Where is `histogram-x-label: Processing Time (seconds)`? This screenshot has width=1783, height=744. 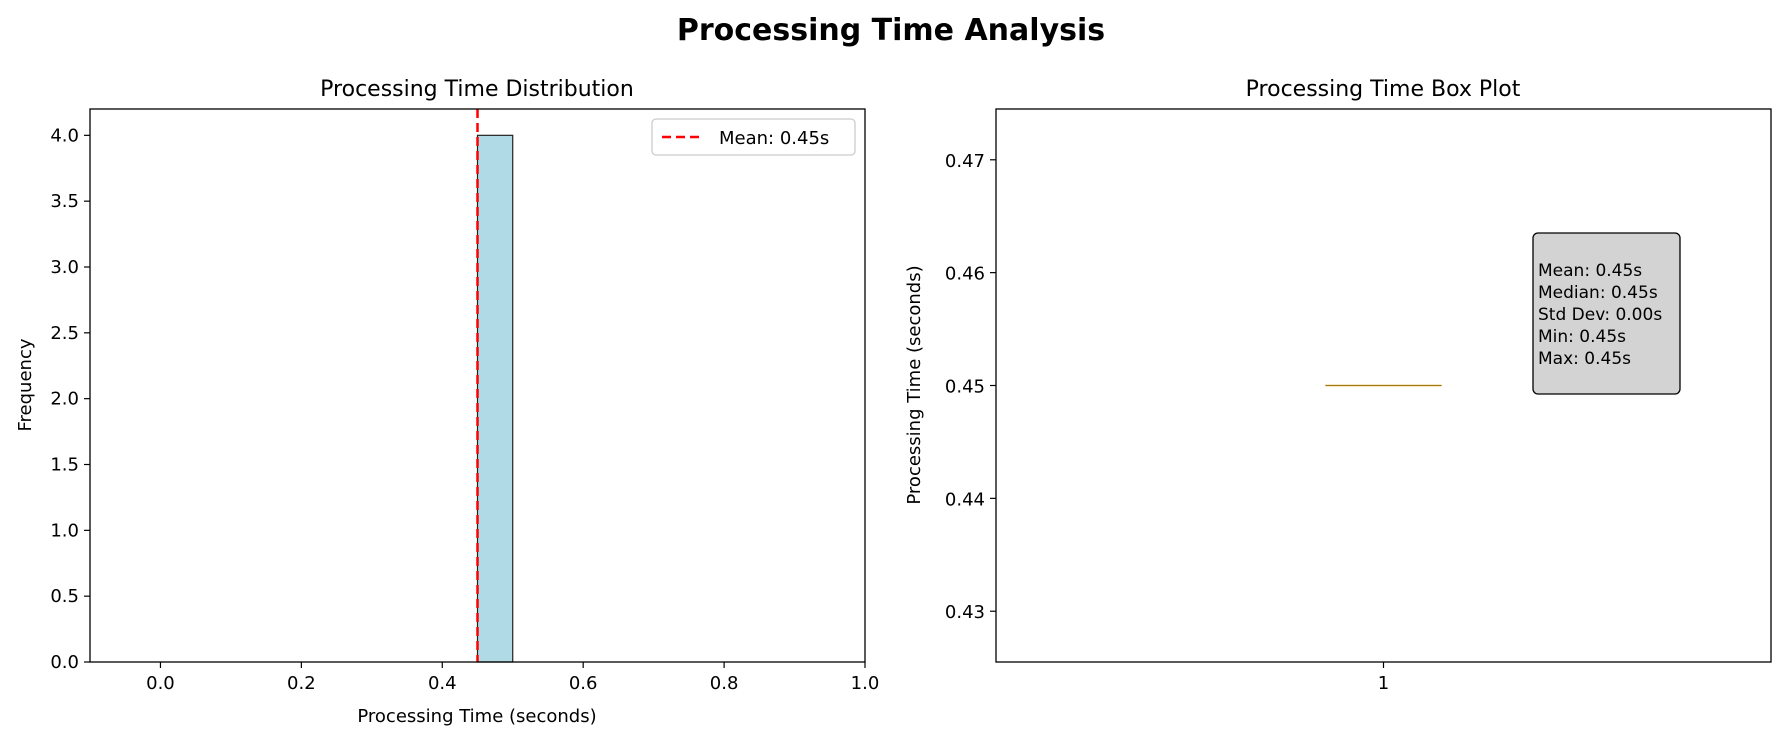
histogram-x-label: Processing Time (seconds) is located at coordinates (476, 716).